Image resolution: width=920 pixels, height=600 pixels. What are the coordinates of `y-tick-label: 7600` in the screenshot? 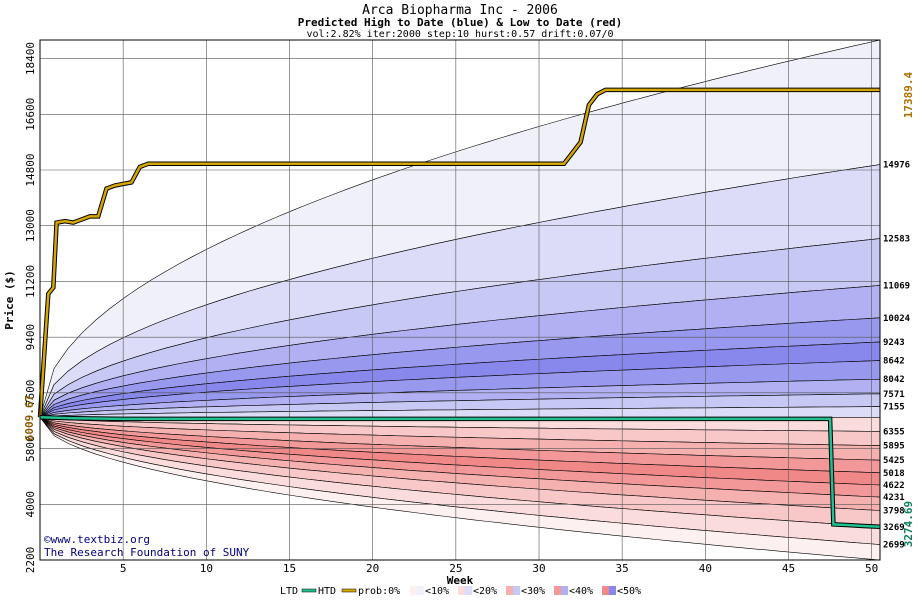 It's located at (30, 393).